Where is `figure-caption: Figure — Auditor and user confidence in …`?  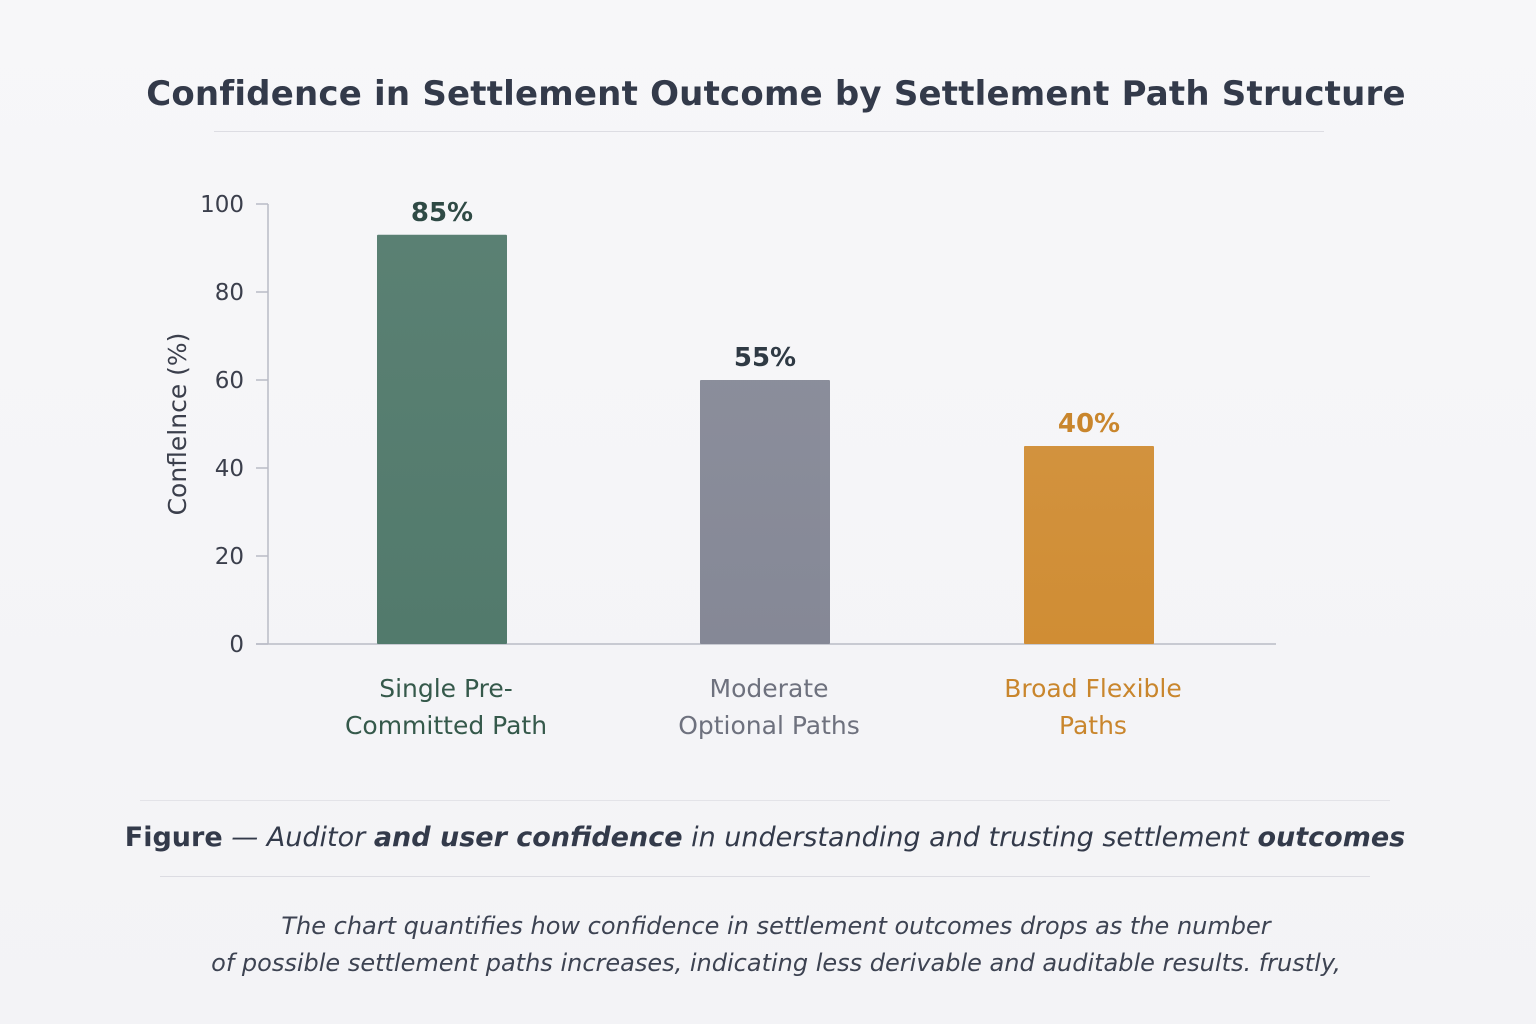
figure-caption: Figure — Auditor and user confidence in … is located at coordinates (765, 837).